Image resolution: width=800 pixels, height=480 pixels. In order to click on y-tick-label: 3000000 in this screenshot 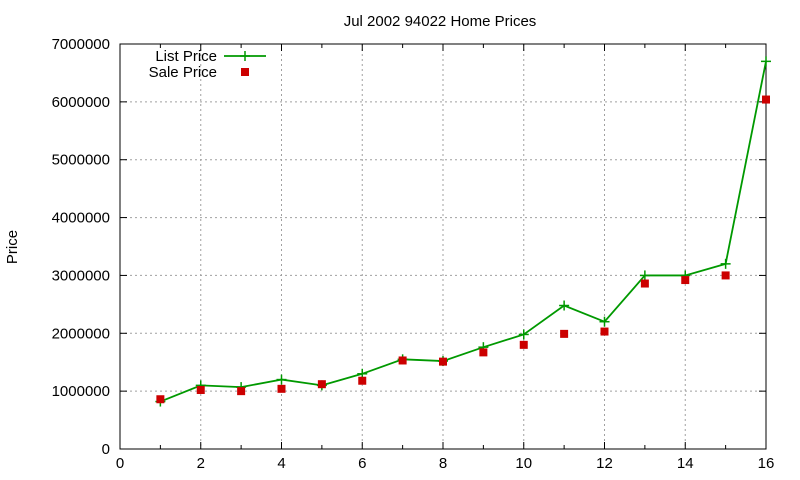, I will do `click(81, 275)`.